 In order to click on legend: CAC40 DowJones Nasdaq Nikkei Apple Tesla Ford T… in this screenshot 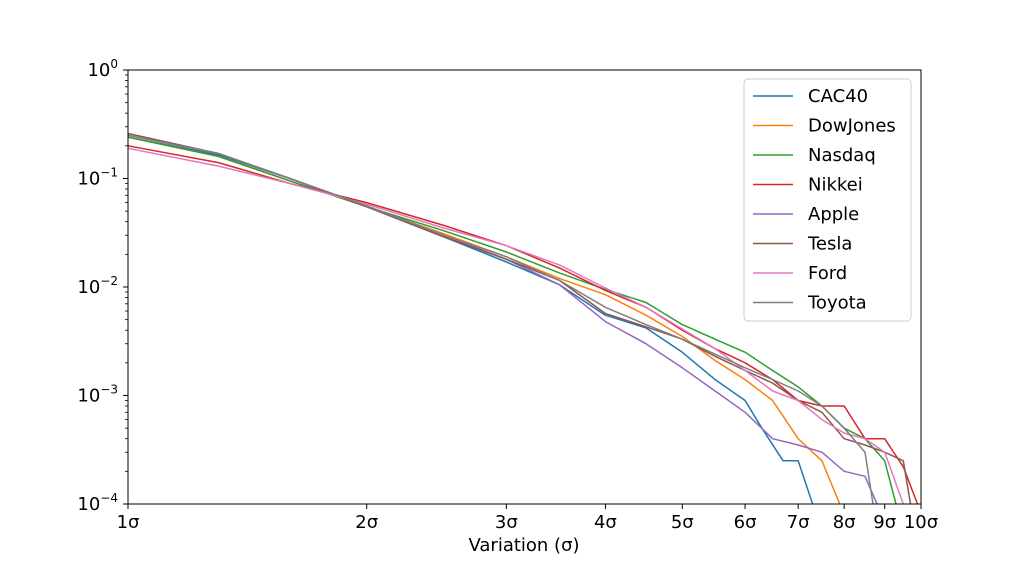, I will do `click(827, 200)`.